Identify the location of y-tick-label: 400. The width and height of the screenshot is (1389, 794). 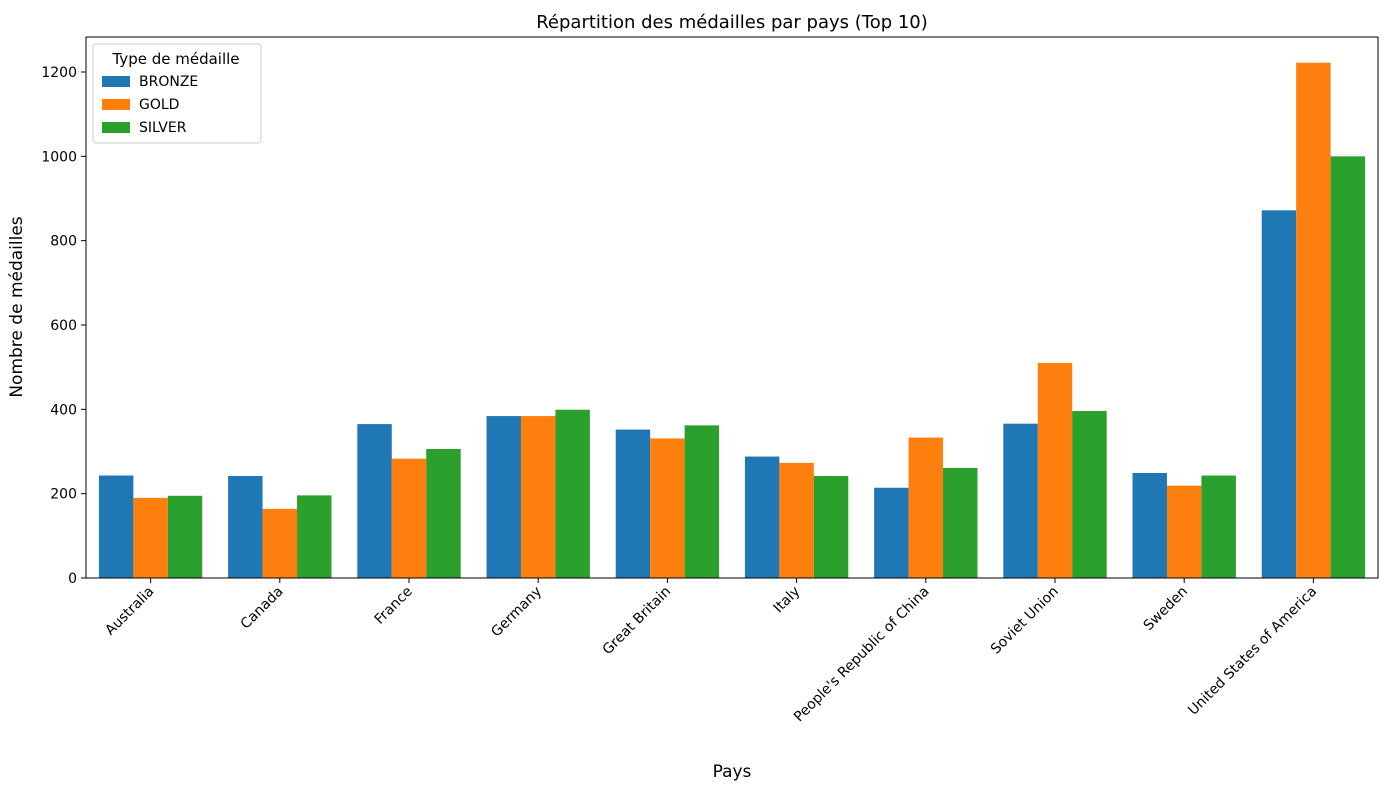
(63, 410).